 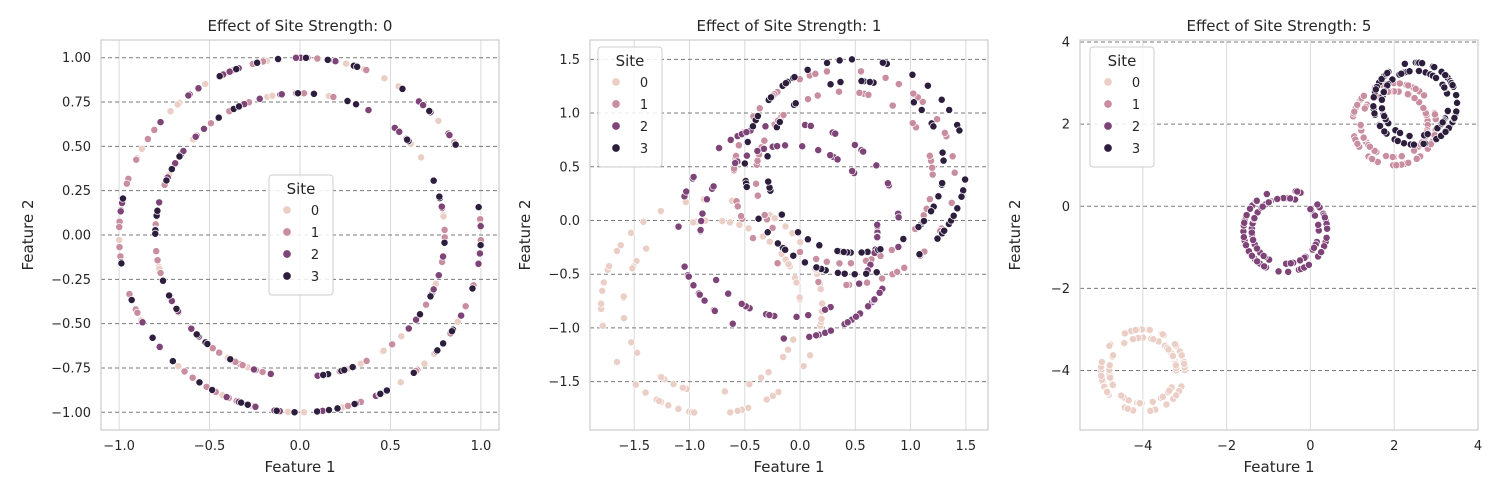 What do you see at coordinates (800, 446) in the screenshot?
I see `x-tick-label: 0.0` at bounding box center [800, 446].